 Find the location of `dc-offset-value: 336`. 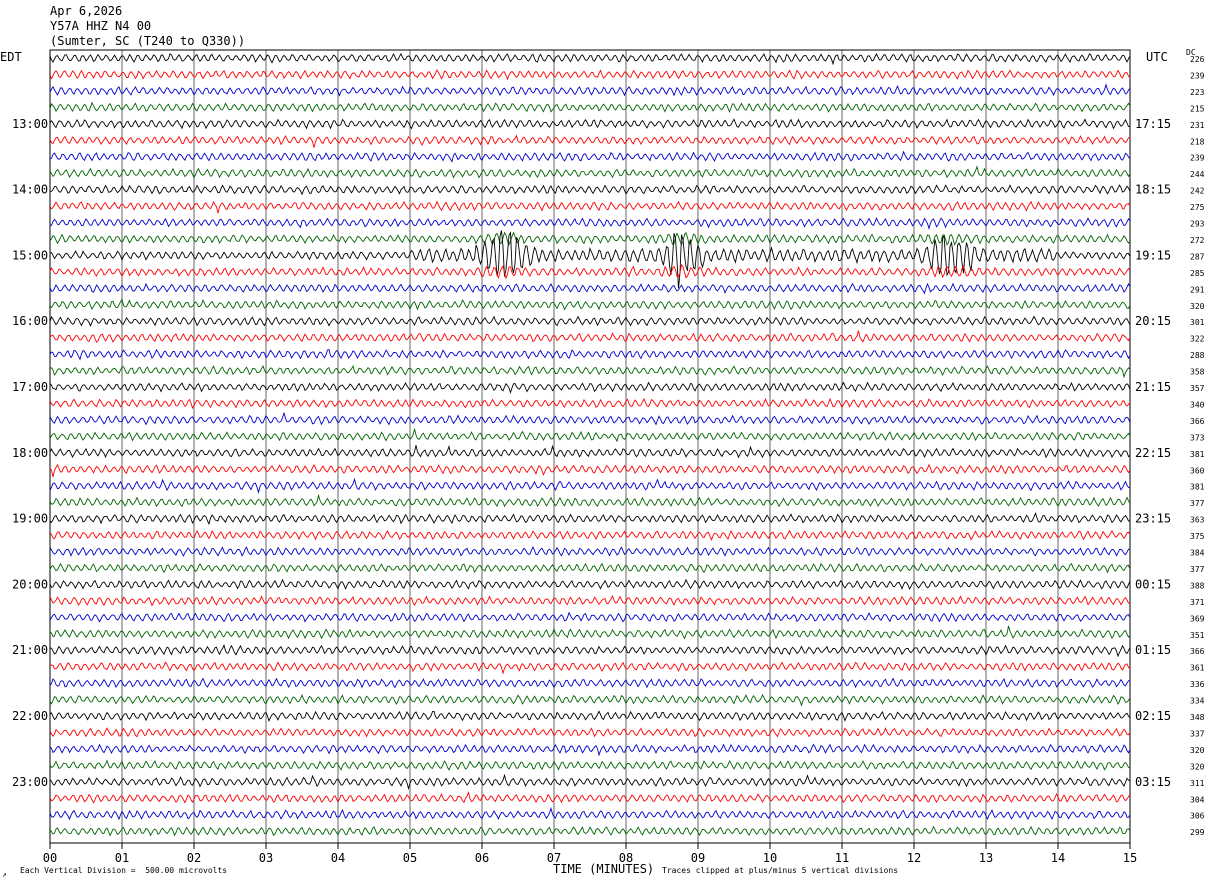

dc-offset-value: 336 is located at coordinates (1197, 684).